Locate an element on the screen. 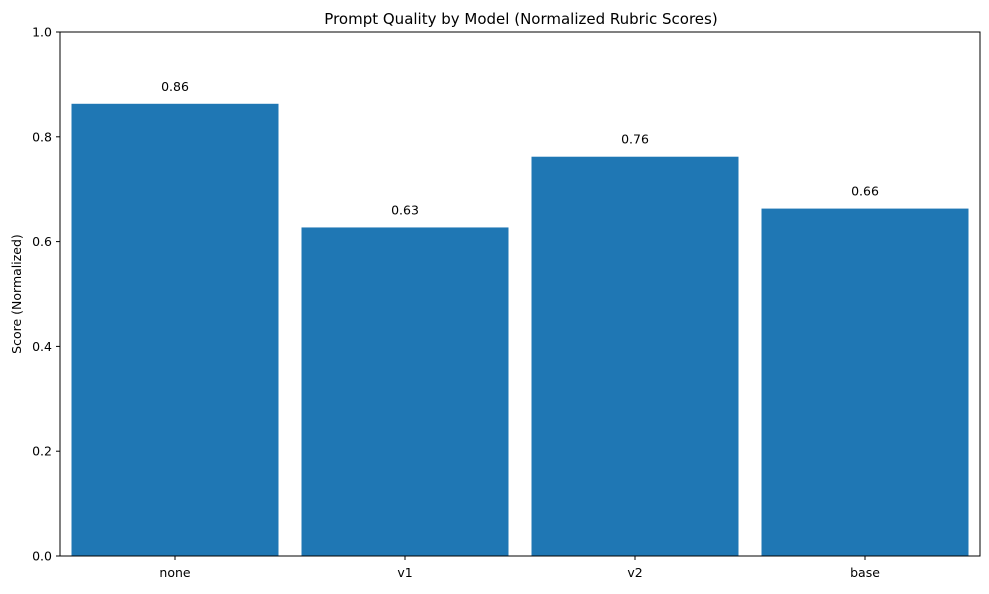 This screenshot has width=989, height=594. x-axis: none v1 v2 base is located at coordinates (519, 568).